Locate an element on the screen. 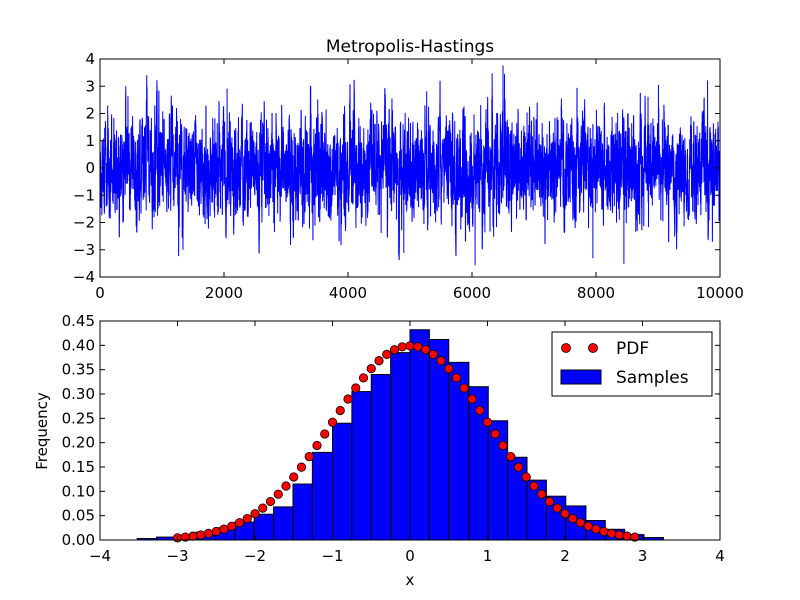  hist-x-tick-label: −4 is located at coordinates (100, 556).